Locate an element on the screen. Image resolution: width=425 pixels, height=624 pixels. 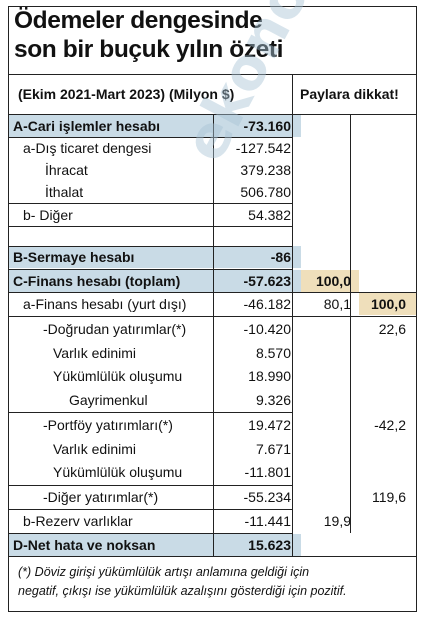
row-value: 379.238 is located at coordinates (265, 170).